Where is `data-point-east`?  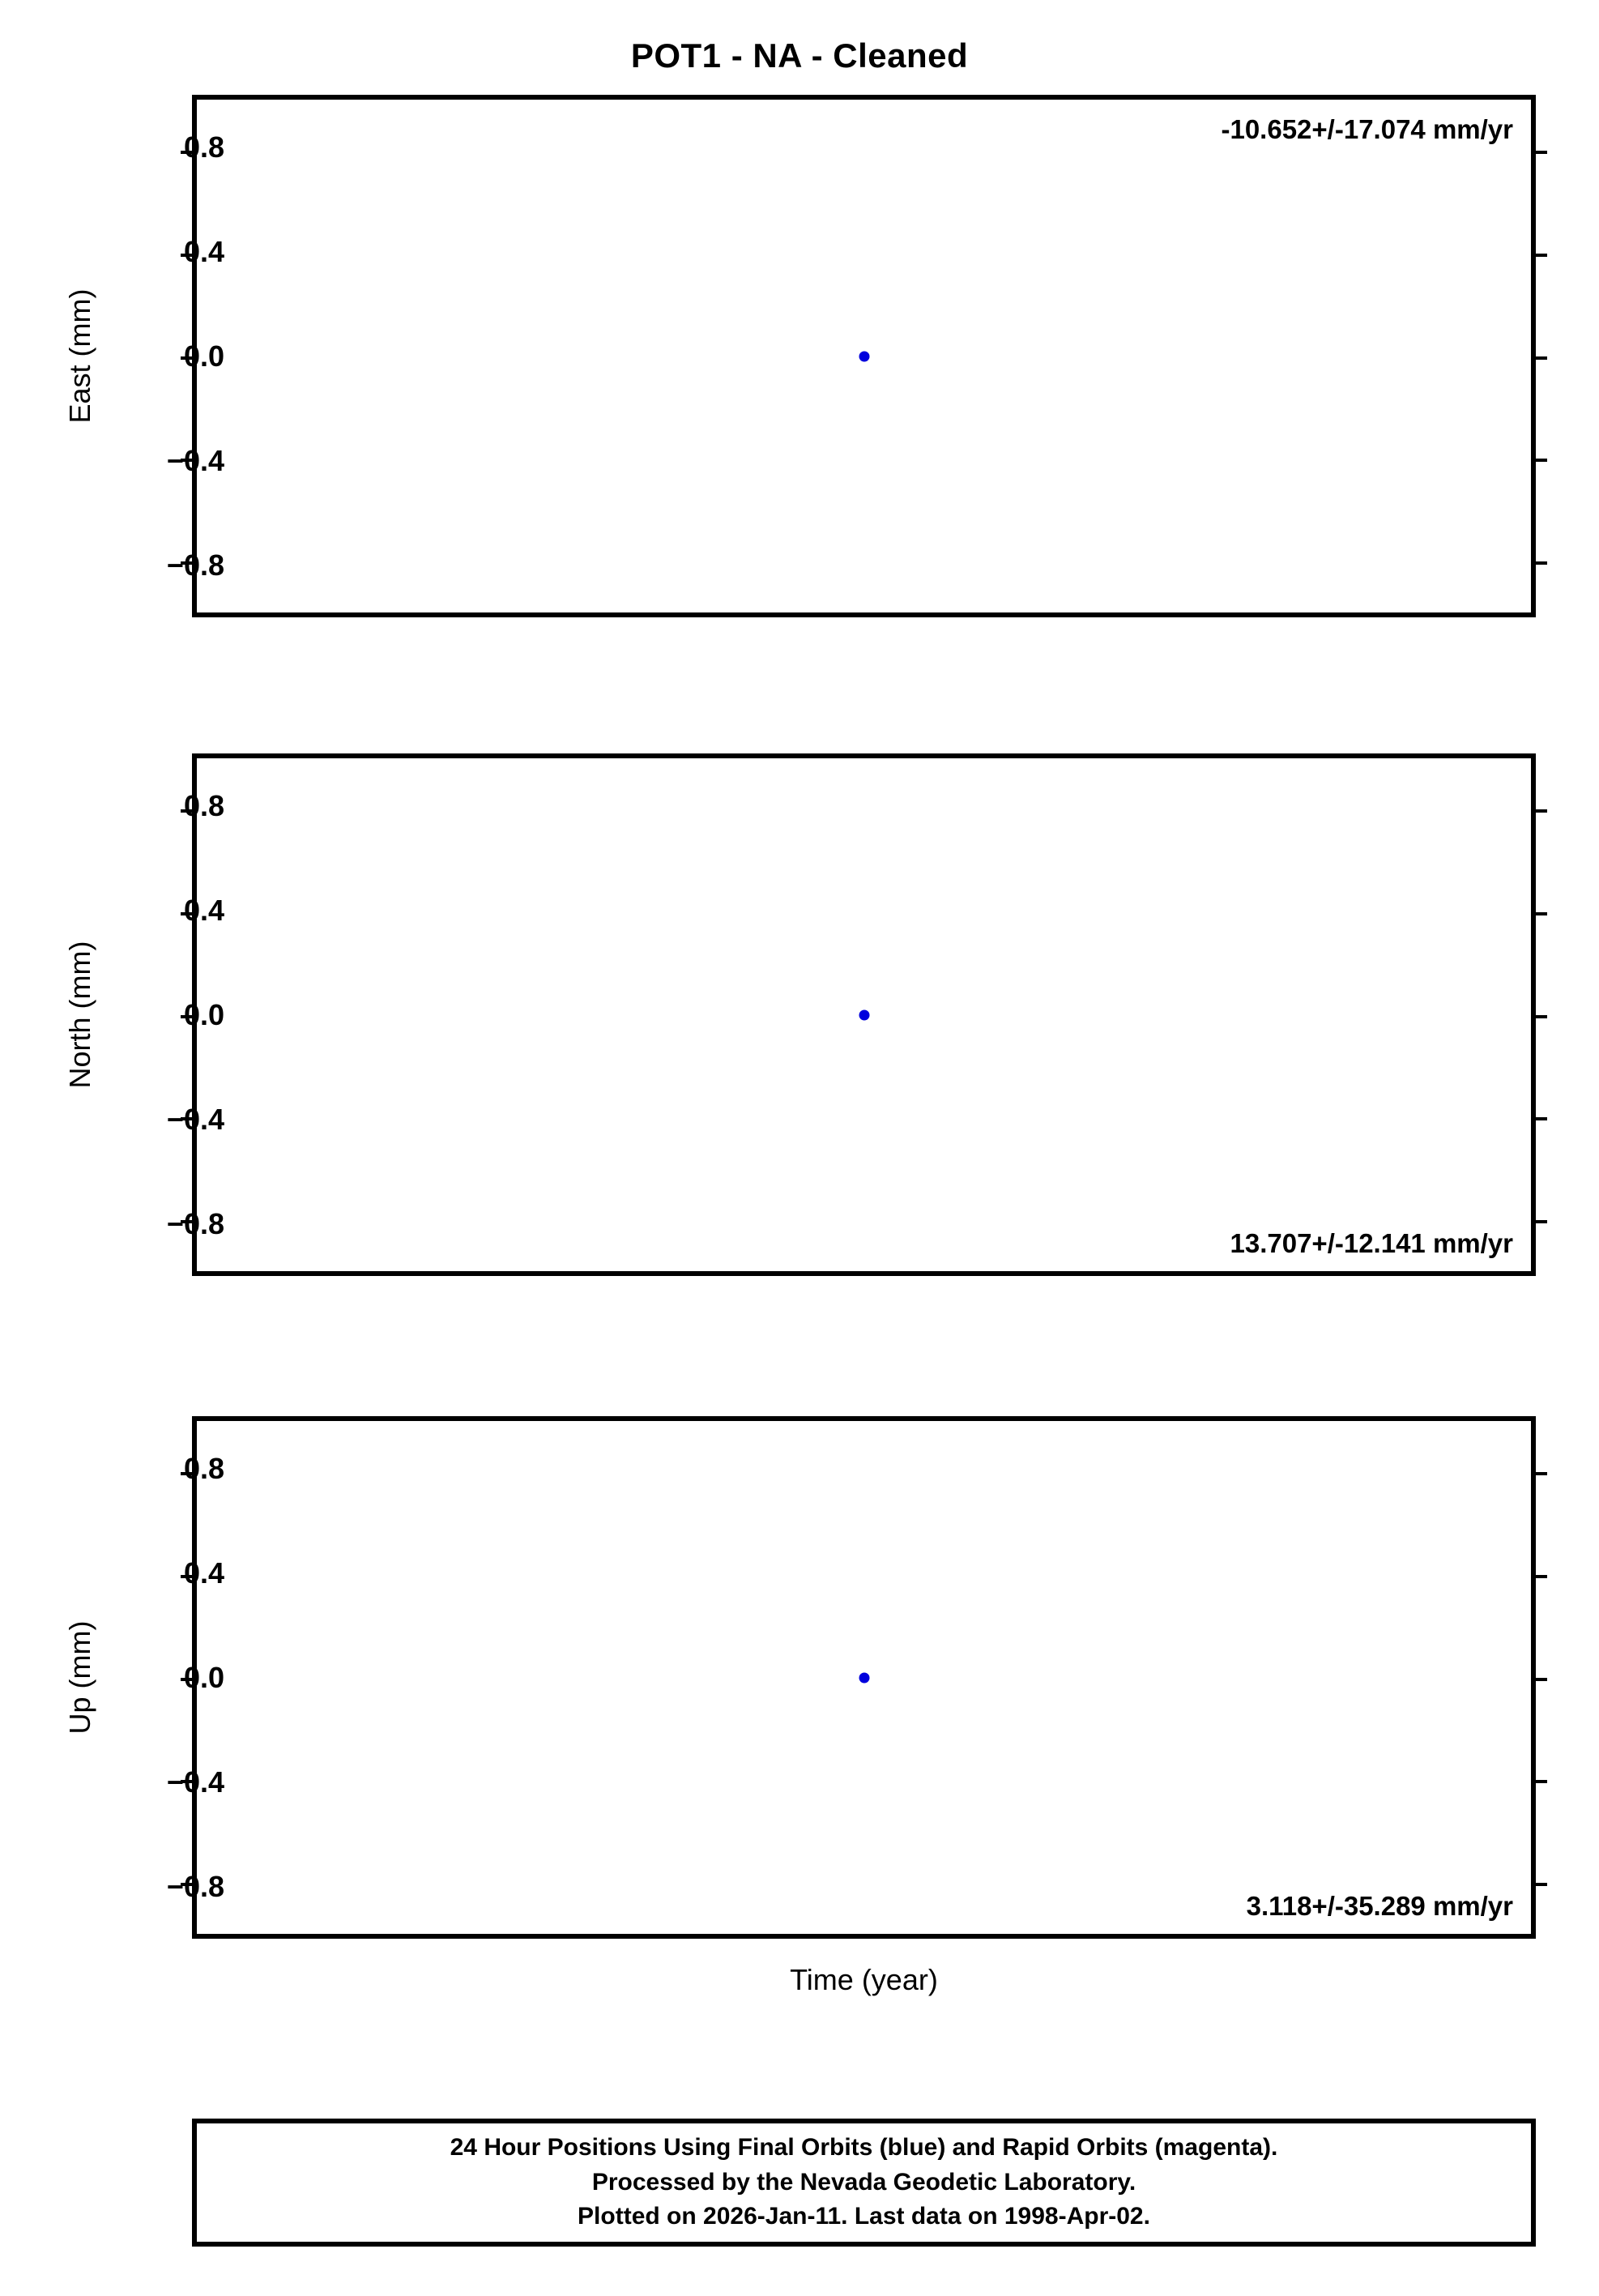
data-point-east is located at coordinates (864, 356).